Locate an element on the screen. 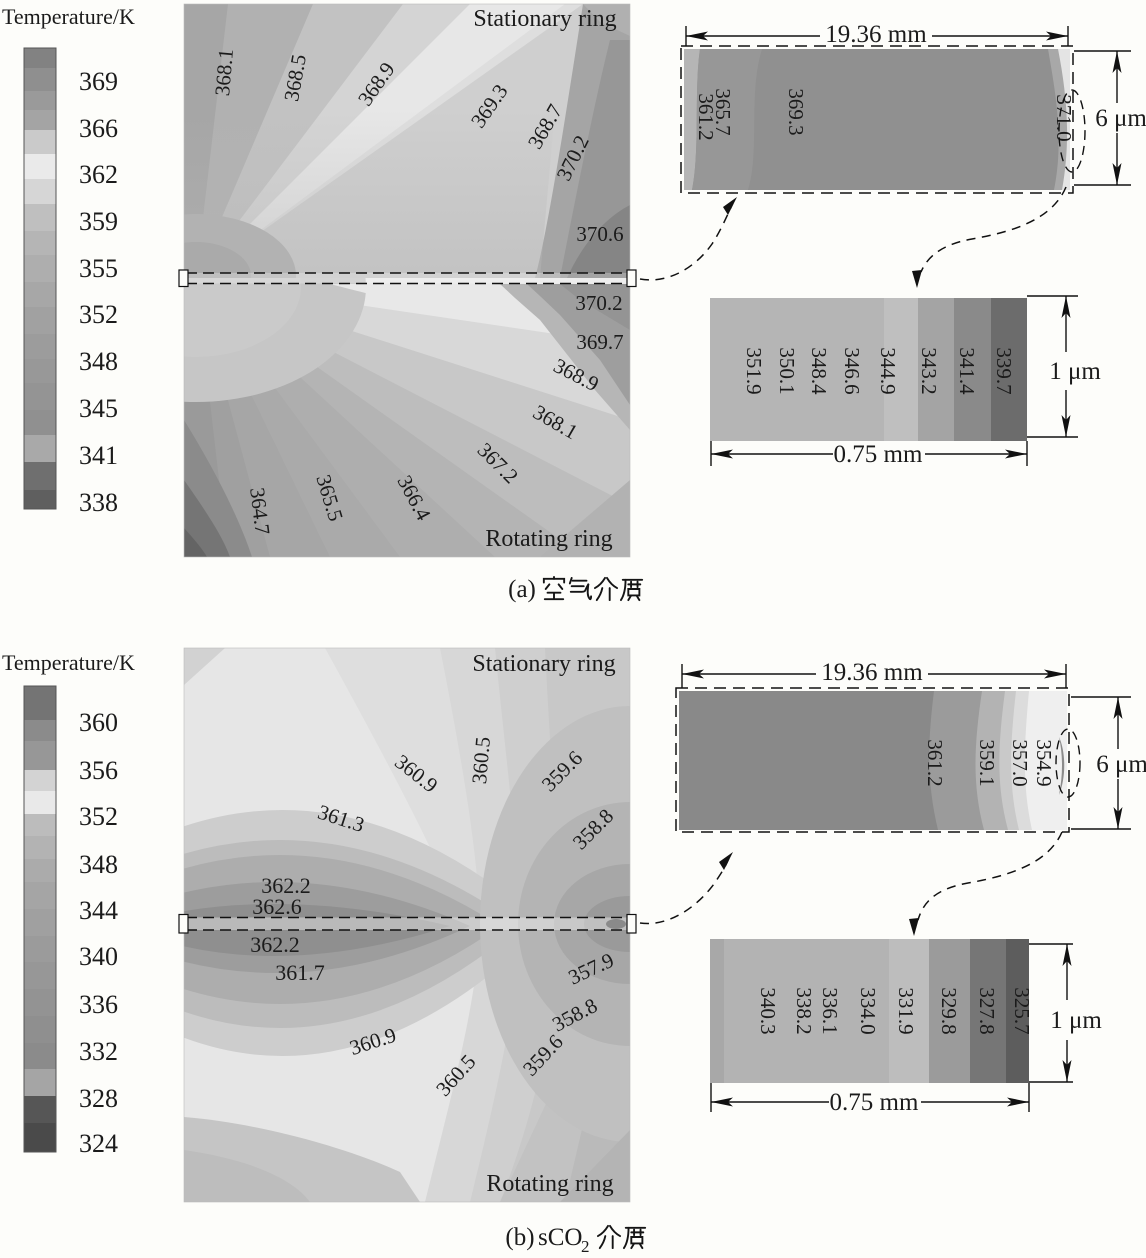 The height and width of the screenshot is (1258, 1146). svg-text: 360.5 is located at coordinates (481, 760).